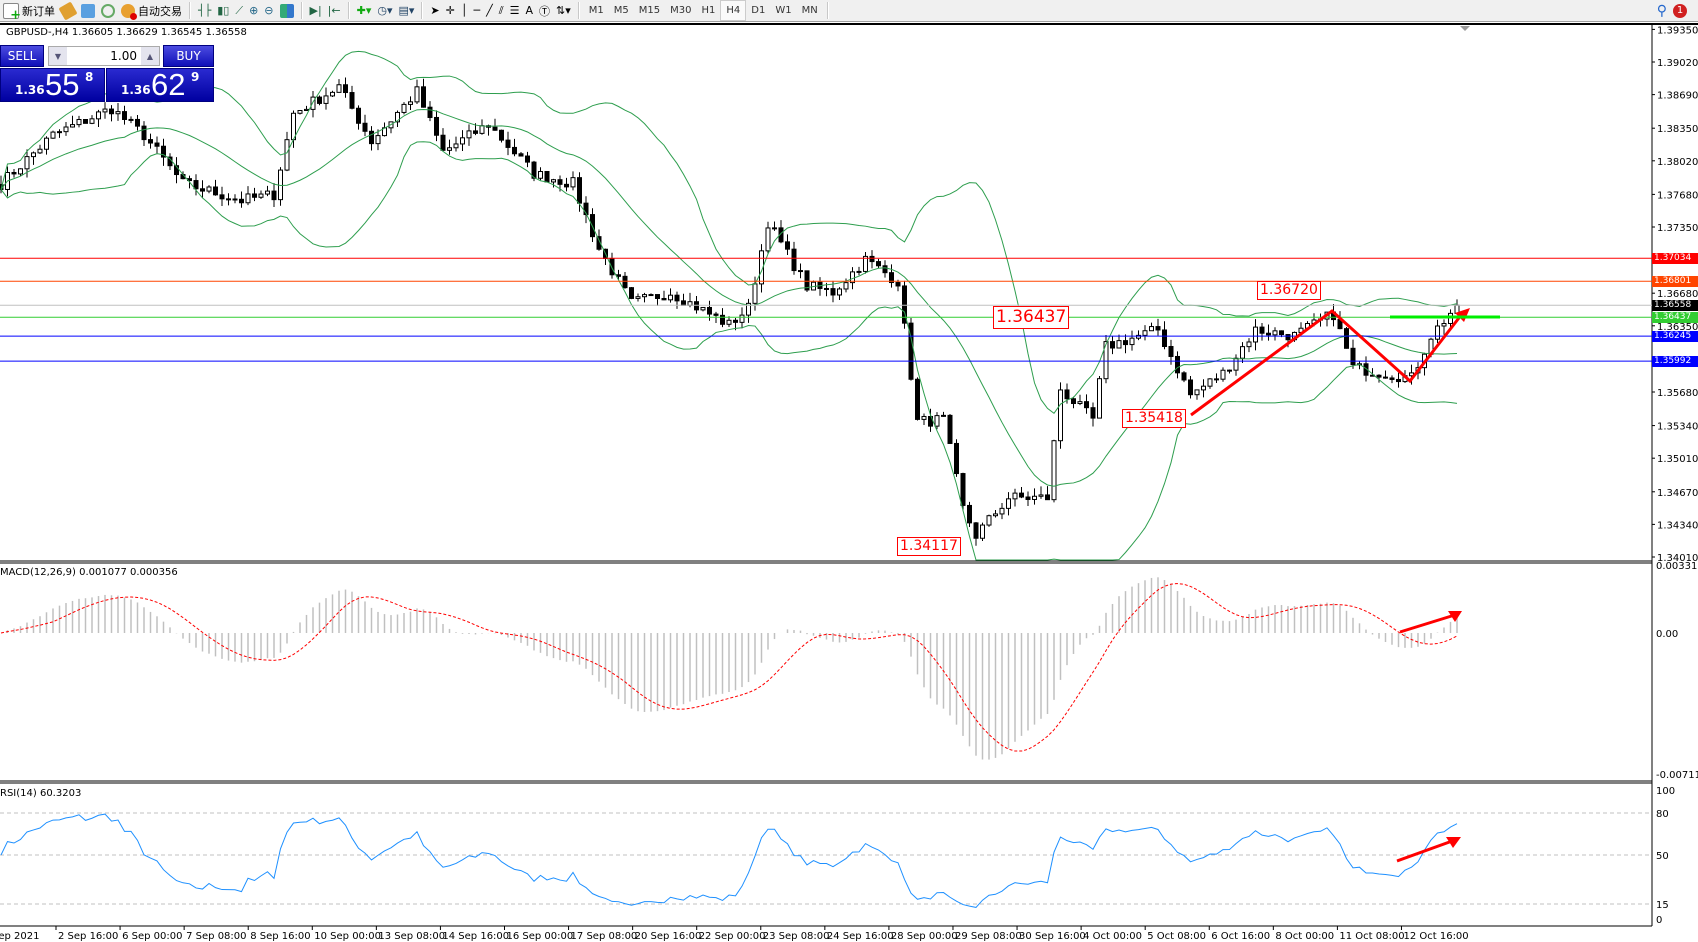 The width and height of the screenshot is (1698, 942). I want to click on periods-button: ◷▾, so click(384, 10).